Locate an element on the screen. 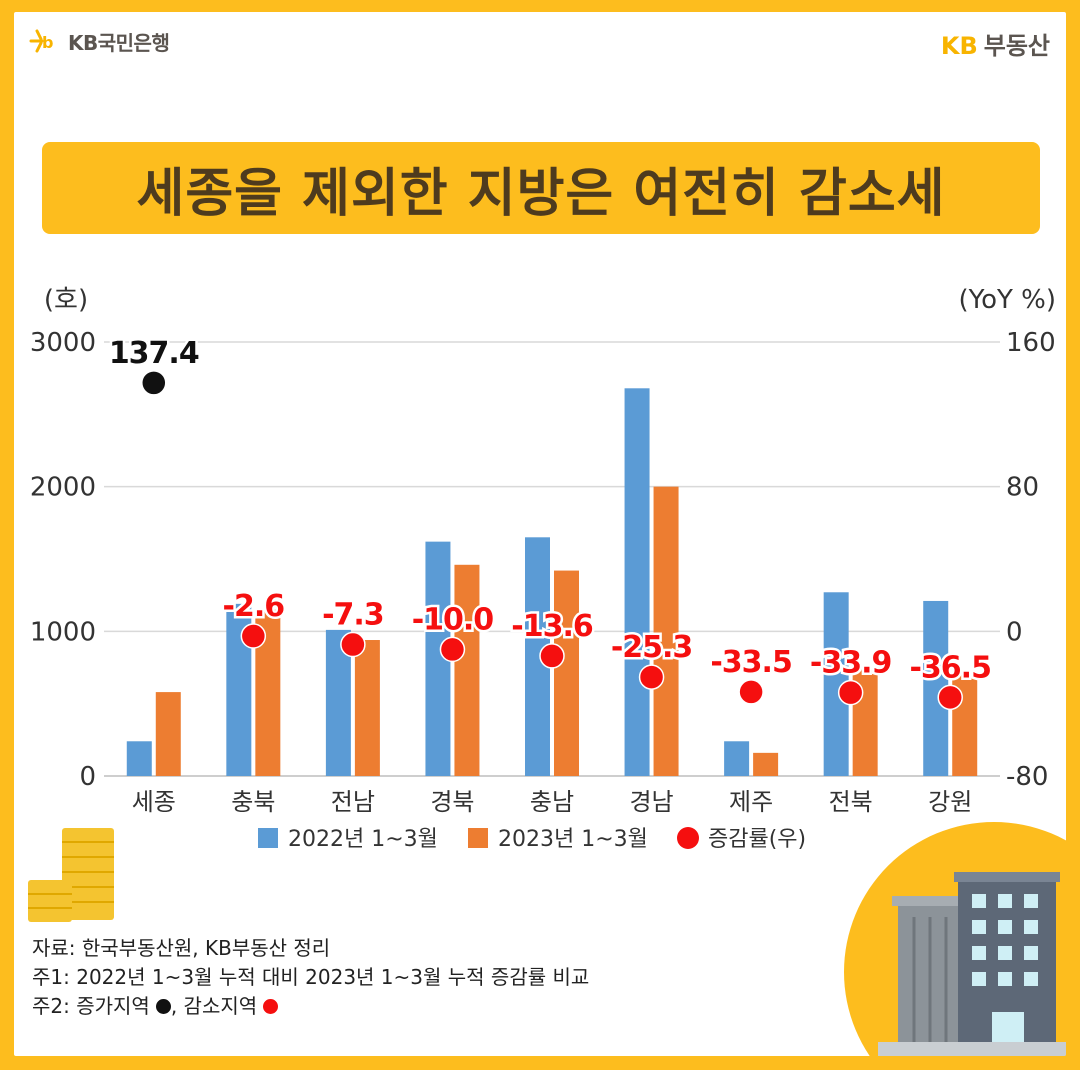  yoy-data-label: -25.3 is located at coordinates (651, 647).